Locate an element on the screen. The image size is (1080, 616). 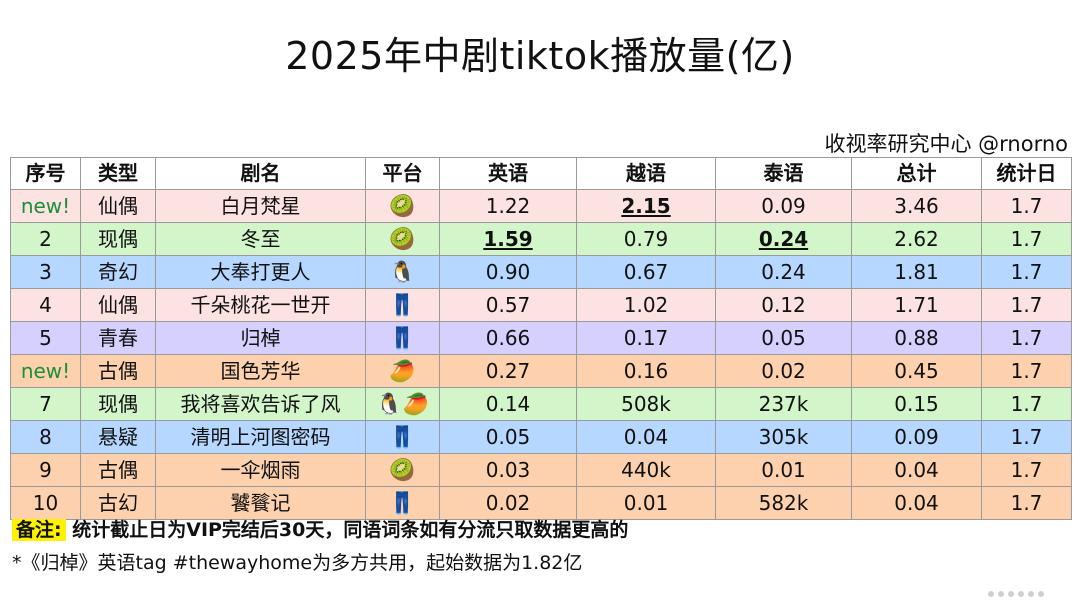
thai-views-cell: 582k is located at coordinates (783, 503).